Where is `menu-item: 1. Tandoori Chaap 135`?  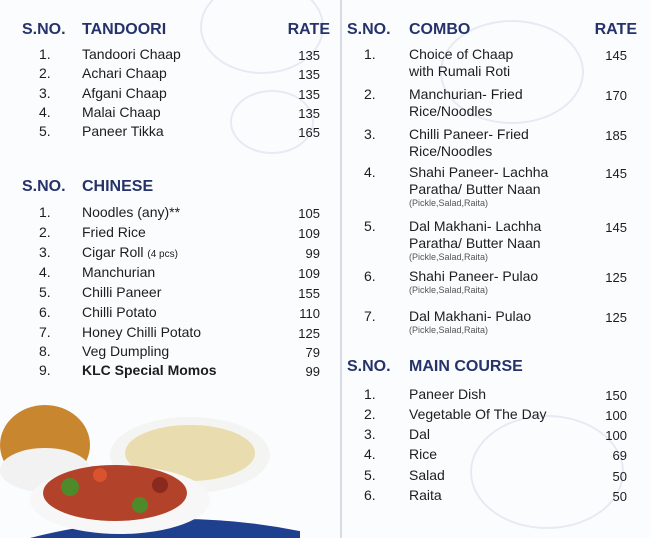 menu-item: 1. Tandoori Chaap 135 is located at coordinates (176, 55).